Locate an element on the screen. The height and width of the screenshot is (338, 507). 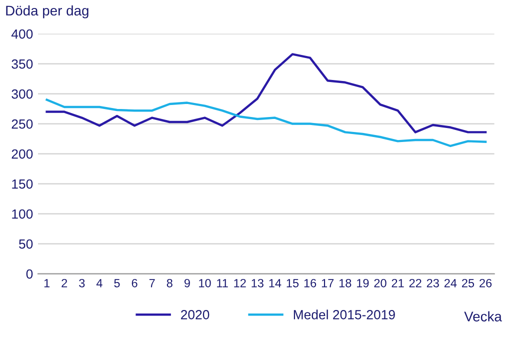
x-tick-label: 14 is located at coordinates (275, 283).